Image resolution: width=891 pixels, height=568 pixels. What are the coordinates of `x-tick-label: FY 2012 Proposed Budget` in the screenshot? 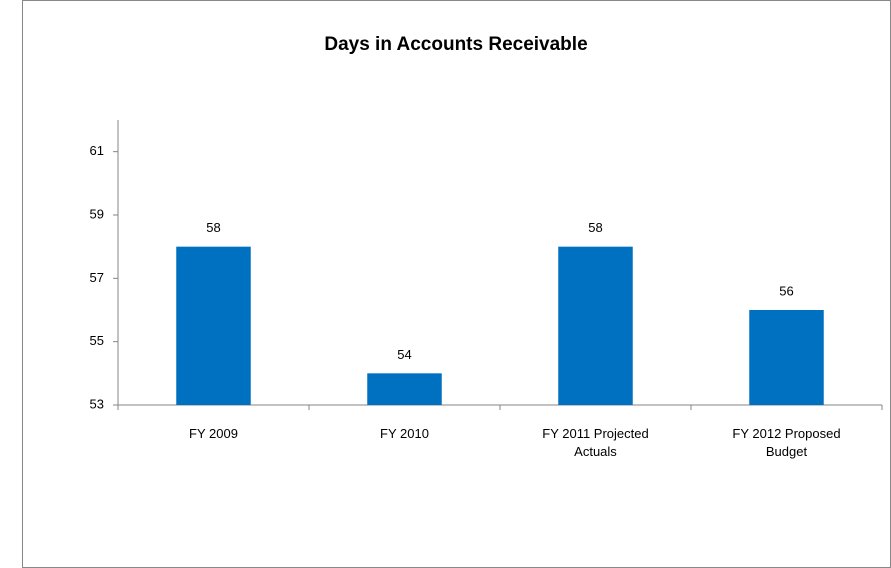 It's located at (786, 442).